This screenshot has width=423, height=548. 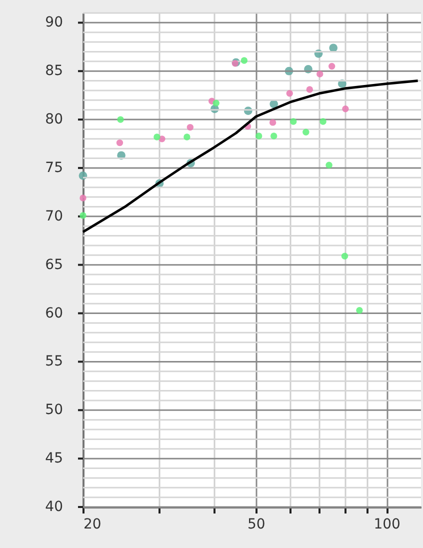 What do you see at coordinates (54, 410) in the screenshot?
I see `y-tick-label: 50` at bounding box center [54, 410].